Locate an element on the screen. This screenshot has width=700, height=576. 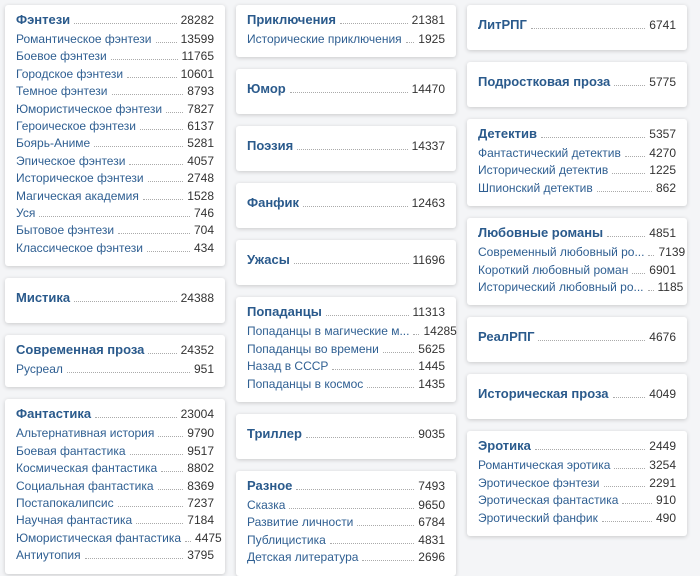
genre-row: Подростковая проза 5775 is located at coordinates (577, 84).